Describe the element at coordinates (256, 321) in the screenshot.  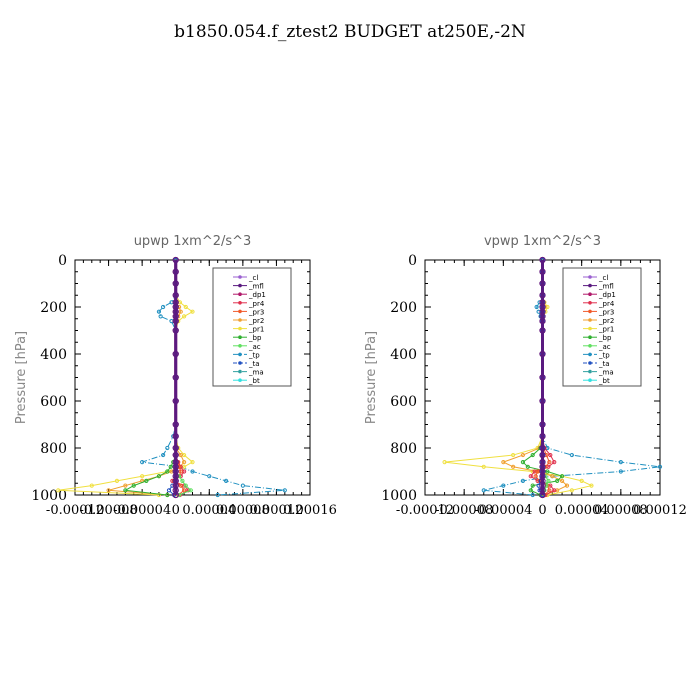
I see `legend-label-pr2: _pr2` at that location.